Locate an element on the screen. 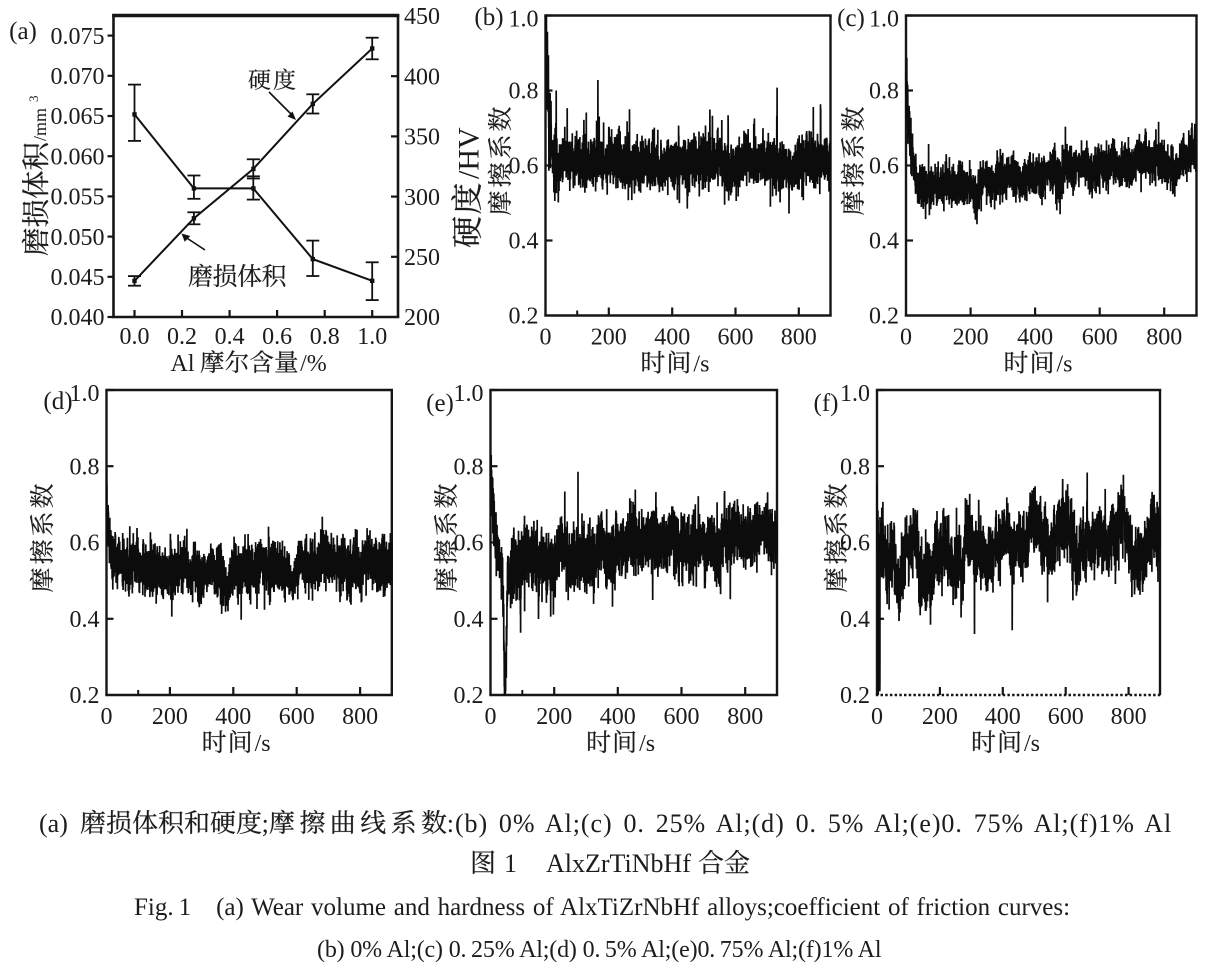 This screenshot has width=1205, height=974. svg-text: /mm is located at coordinates (40, 124).